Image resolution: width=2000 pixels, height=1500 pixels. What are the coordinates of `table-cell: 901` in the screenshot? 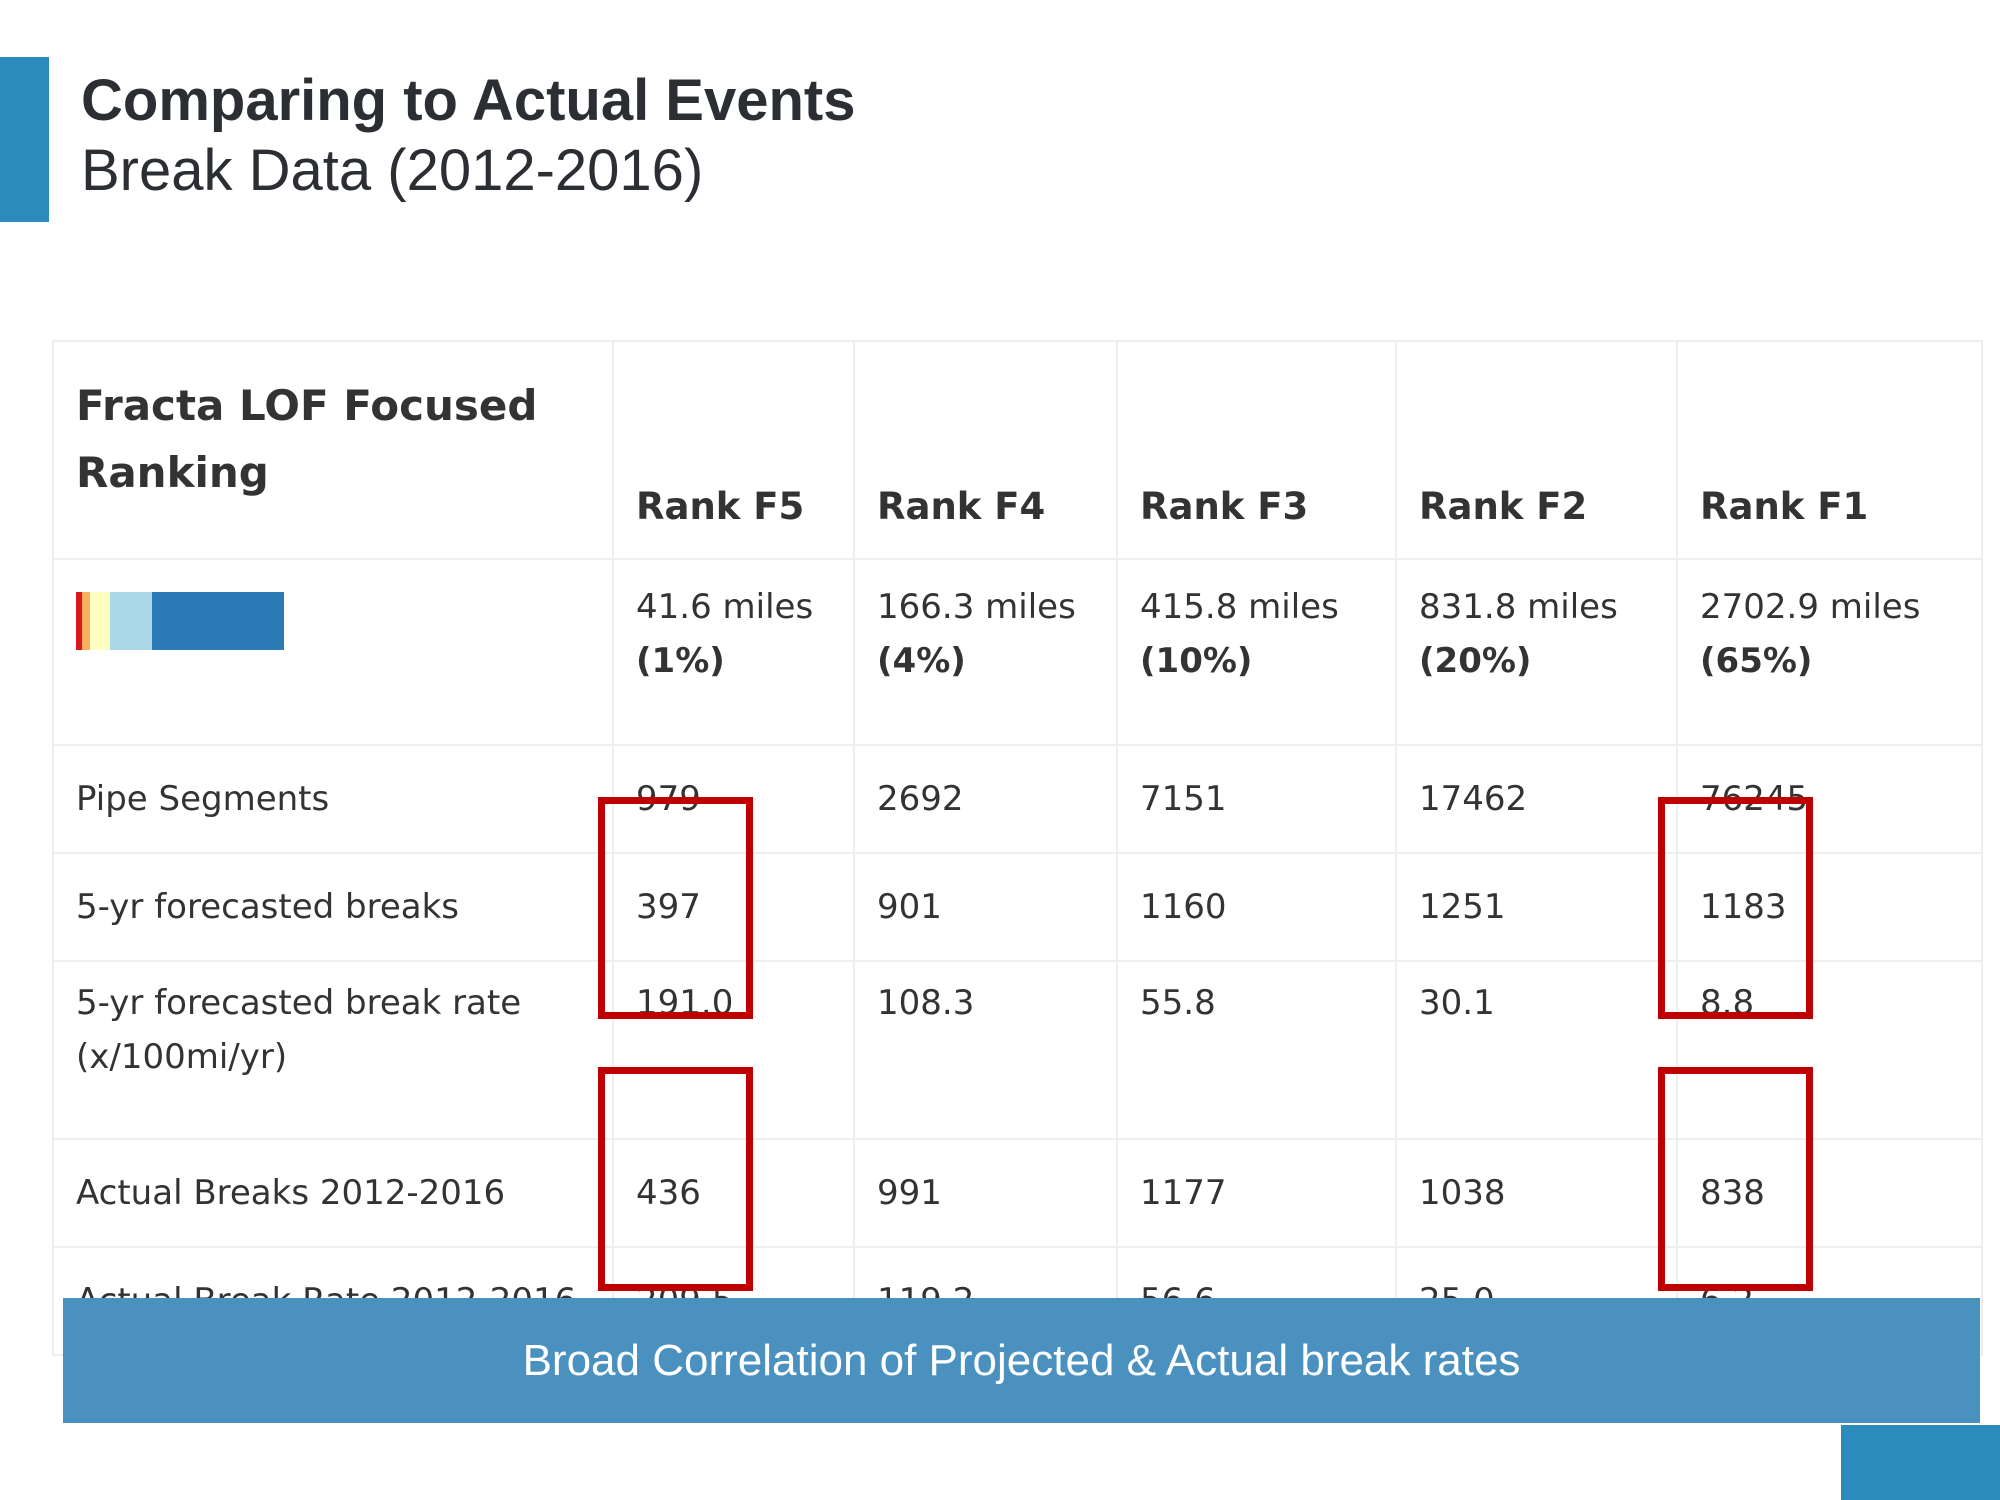 It's located at (985, 907).